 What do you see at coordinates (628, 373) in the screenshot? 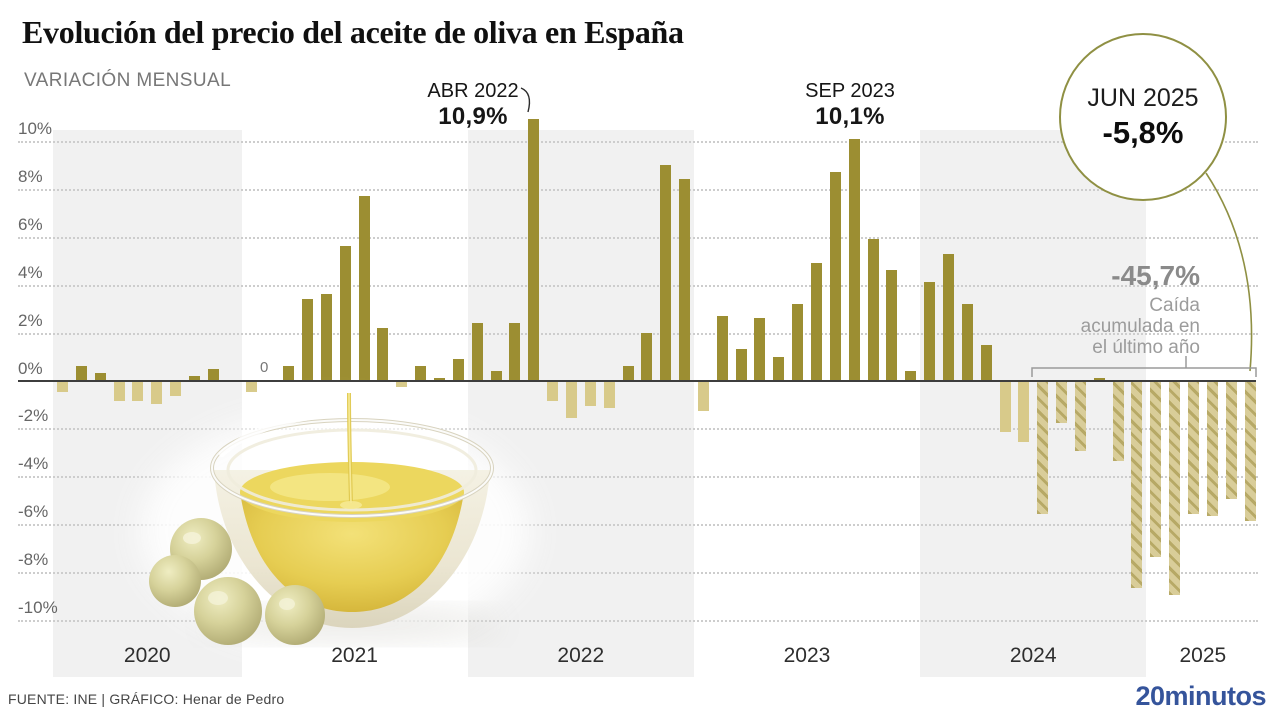
I see `bar-sep-2022` at bounding box center [628, 373].